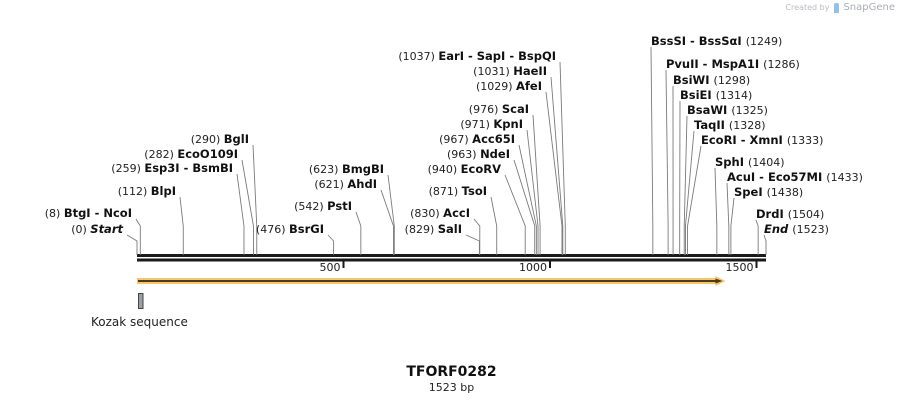 This screenshot has width=903, height=404. I want to click on site-position: (1333), so click(805, 140).